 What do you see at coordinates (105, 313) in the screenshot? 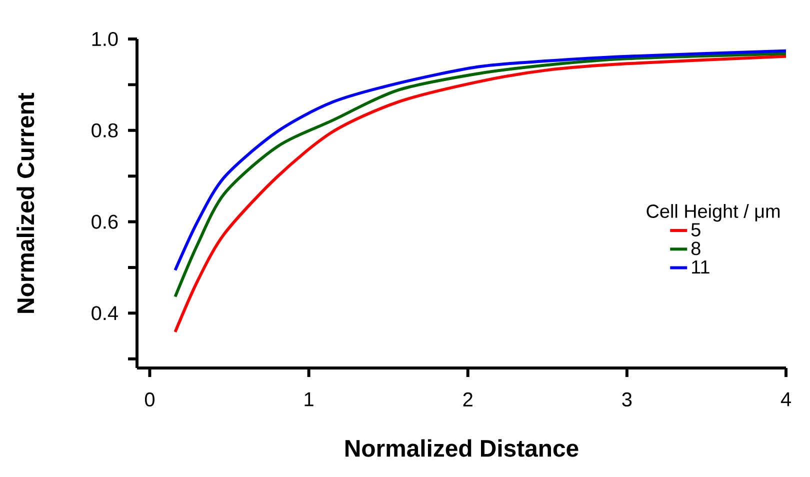
I see `y-tick-label: 0.4` at bounding box center [105, 313].